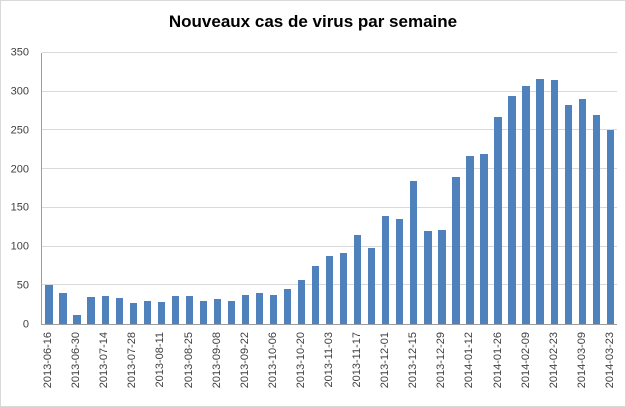  I want to click on x-tick-label: 2014-01-26, so click(497, 360).